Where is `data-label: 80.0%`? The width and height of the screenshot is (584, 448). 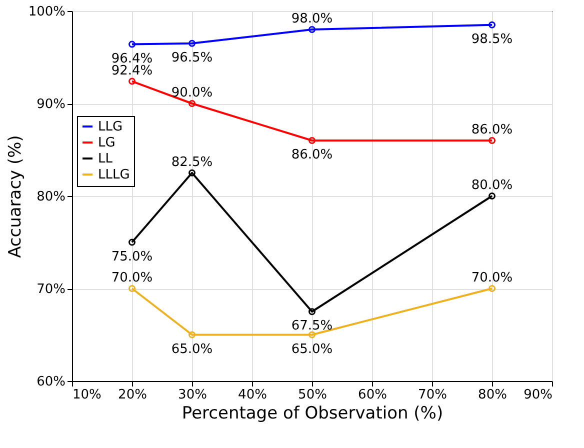 data-label: 80.0% is located at coordinates (492, 185).